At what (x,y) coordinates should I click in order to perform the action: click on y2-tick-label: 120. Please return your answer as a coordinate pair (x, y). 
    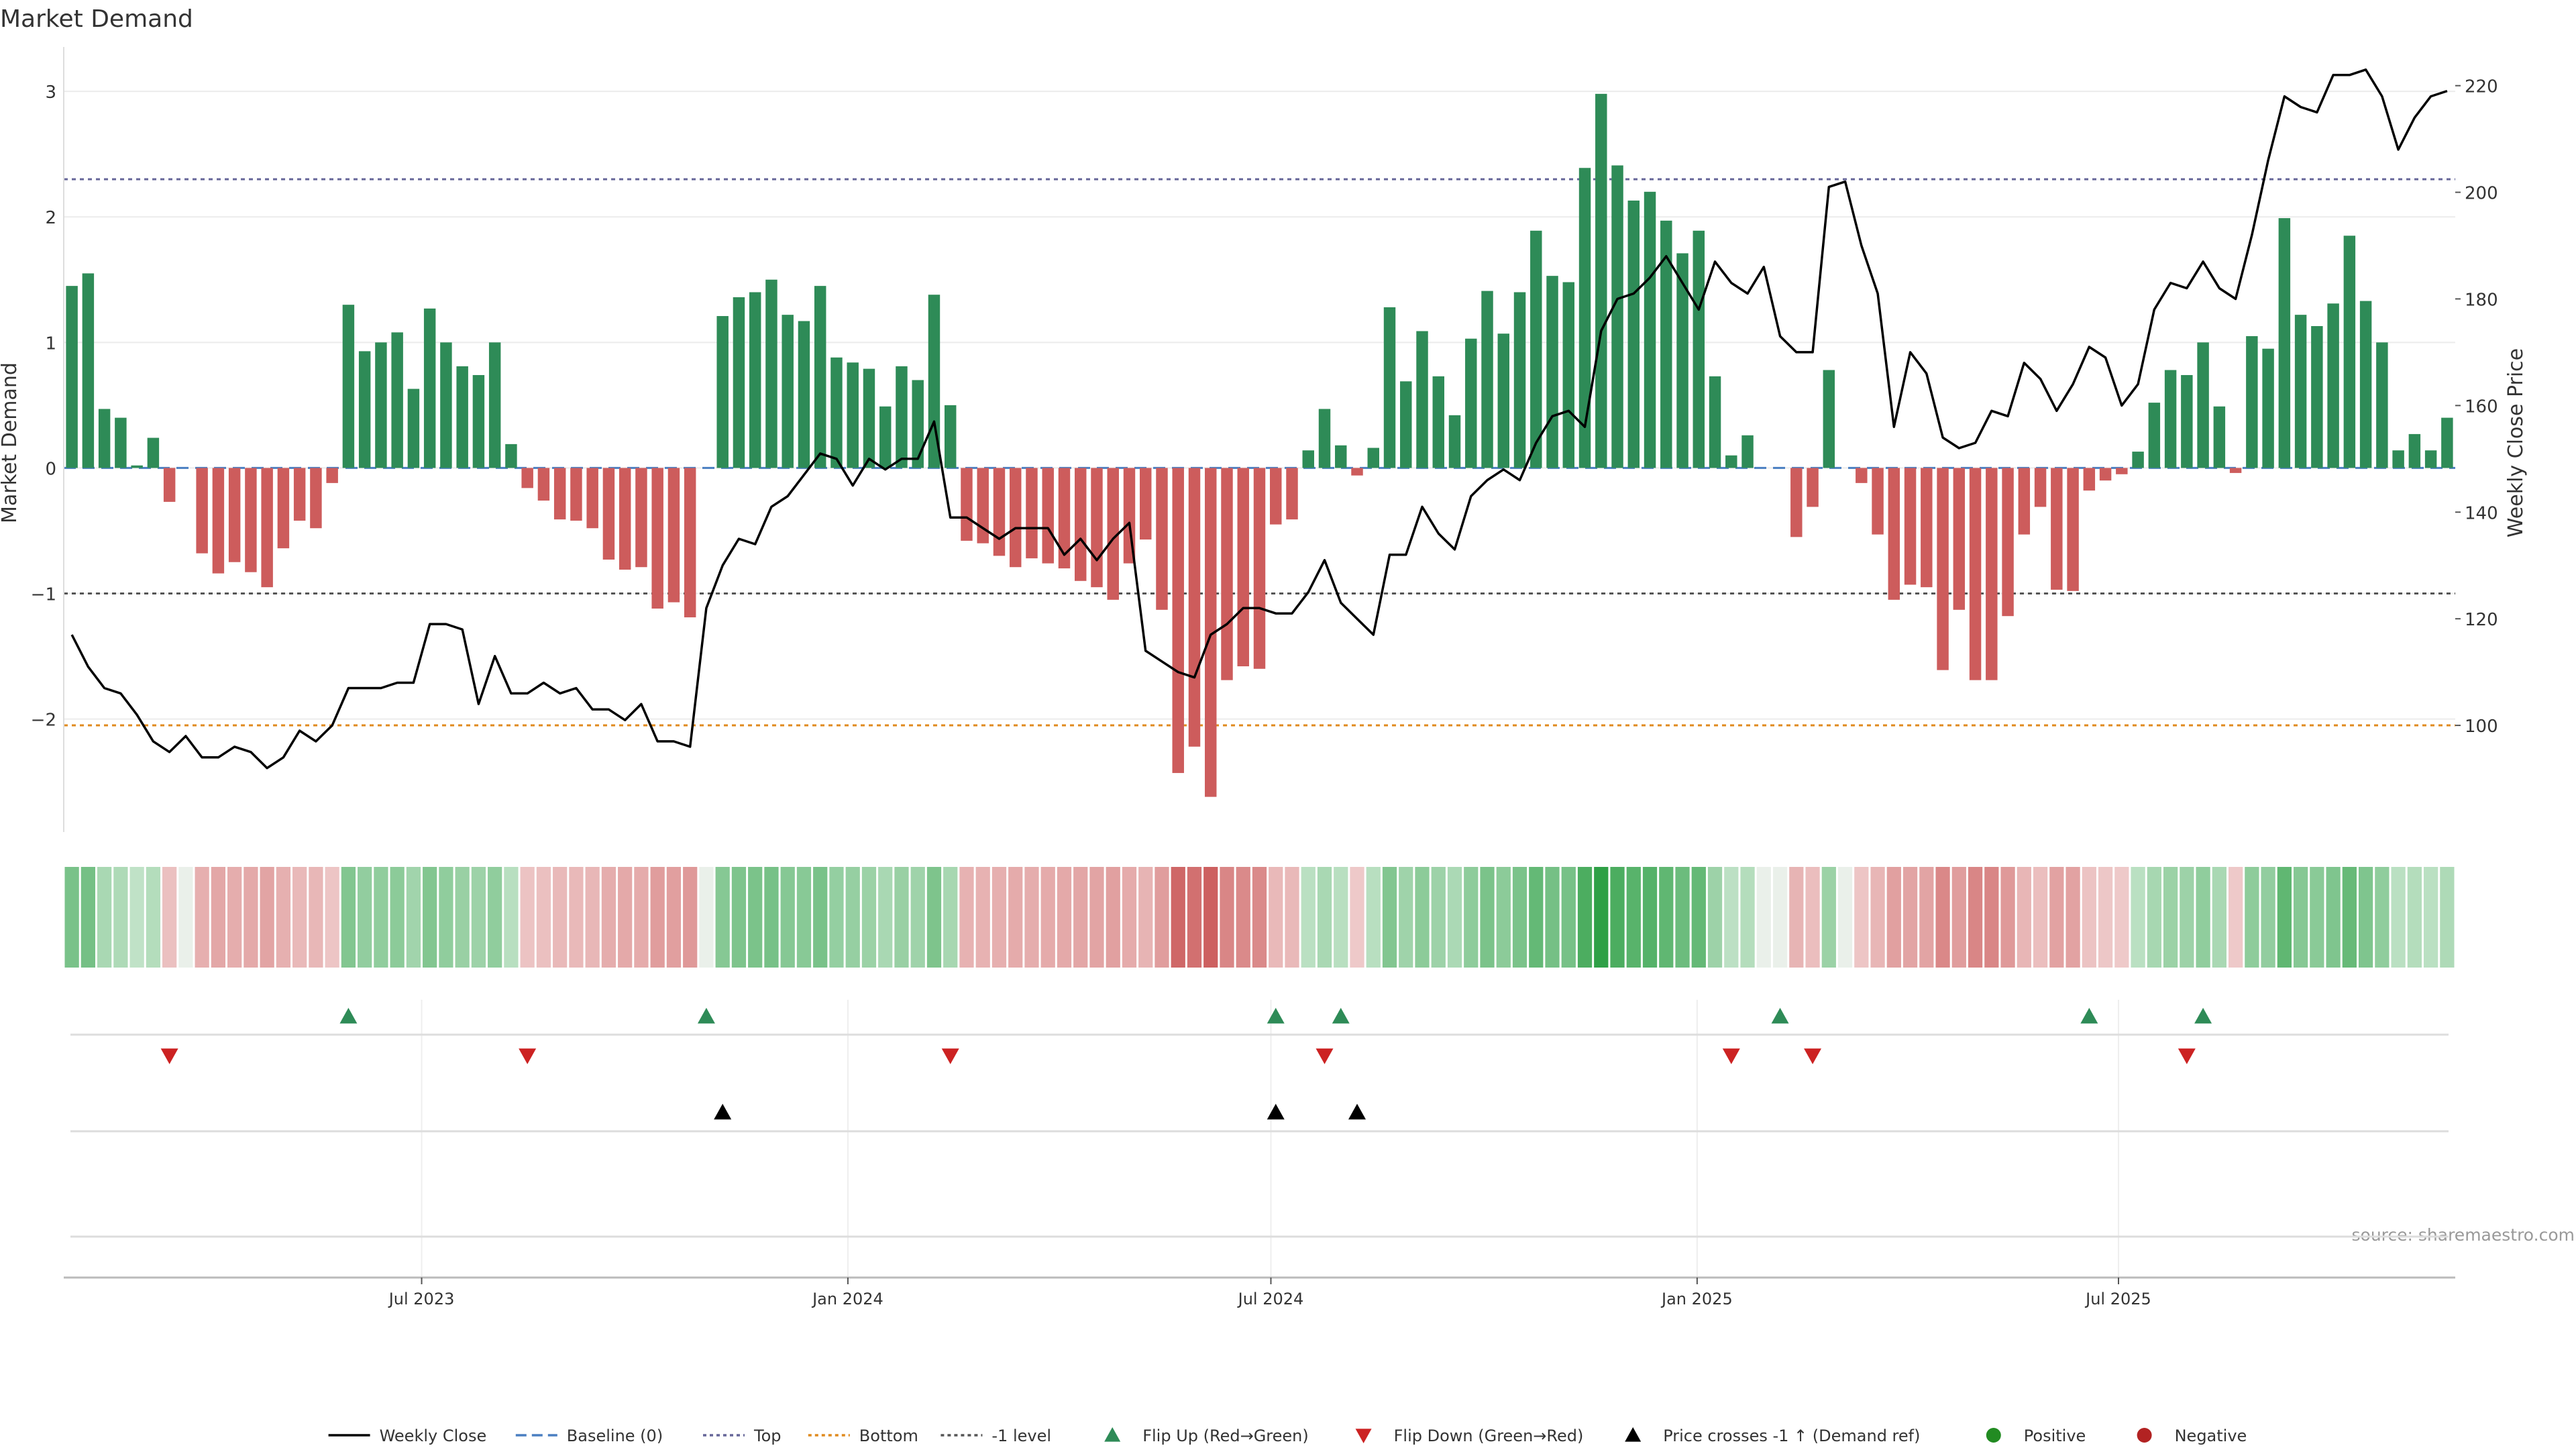
    Looking at the image, I should click on (2481, 620).